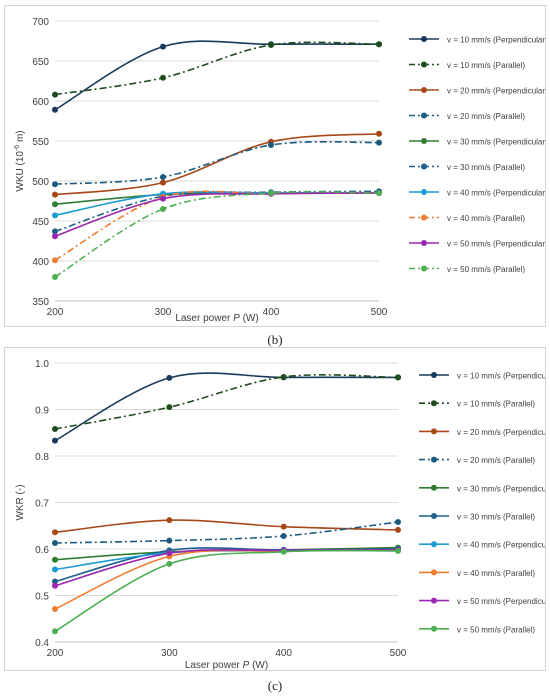 Image resolution: width=550 pixels, height=697 pixels. What do you see at coordinates (20, 502) in the screenshot?
I see `y-axis-label: WKR (-)` at bounding box center [20, 502].